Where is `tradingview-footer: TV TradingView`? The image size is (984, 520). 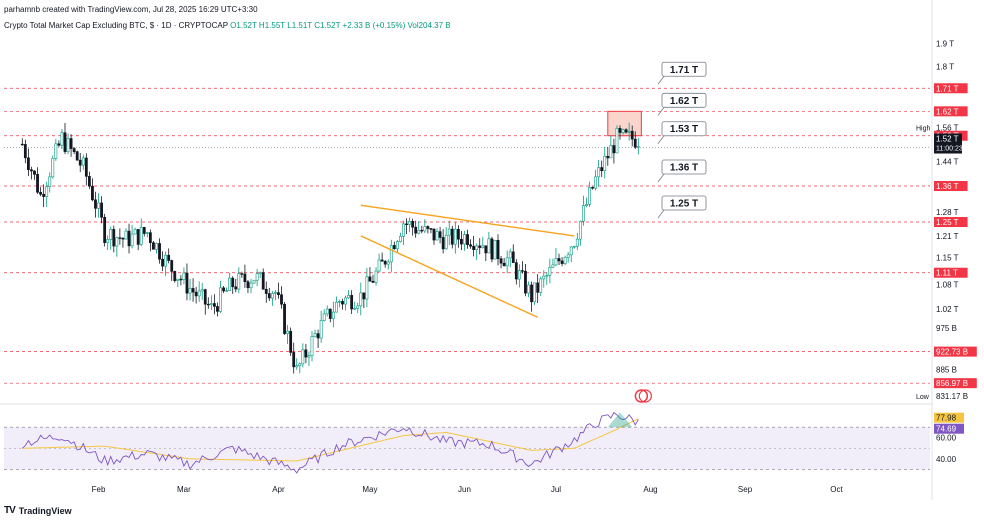 tradingview-footer: TV TradingView is located at coordinates (38, 510).